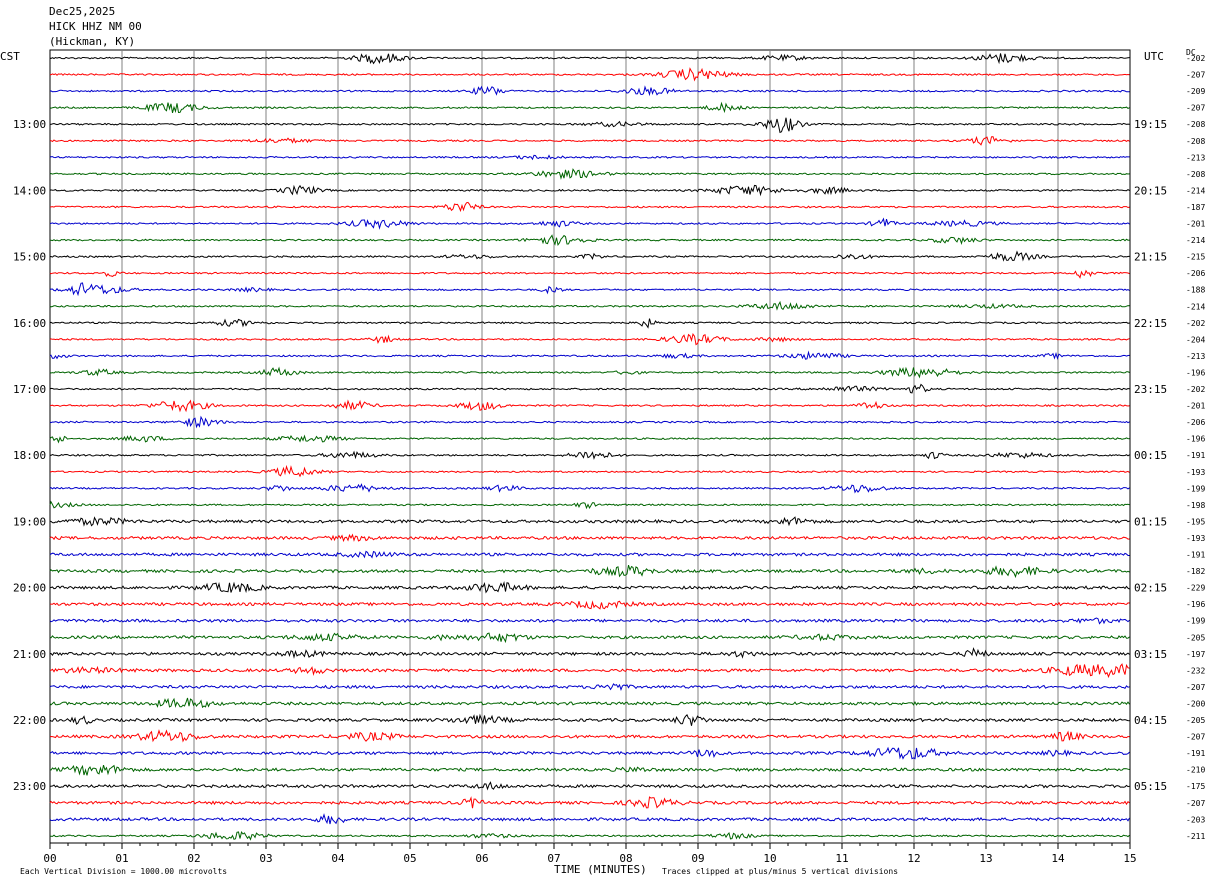  What do you see at coordinates (697, 858) in the screenshot?
I see `x-tick-label: 09` at bounding box center [697, 858].